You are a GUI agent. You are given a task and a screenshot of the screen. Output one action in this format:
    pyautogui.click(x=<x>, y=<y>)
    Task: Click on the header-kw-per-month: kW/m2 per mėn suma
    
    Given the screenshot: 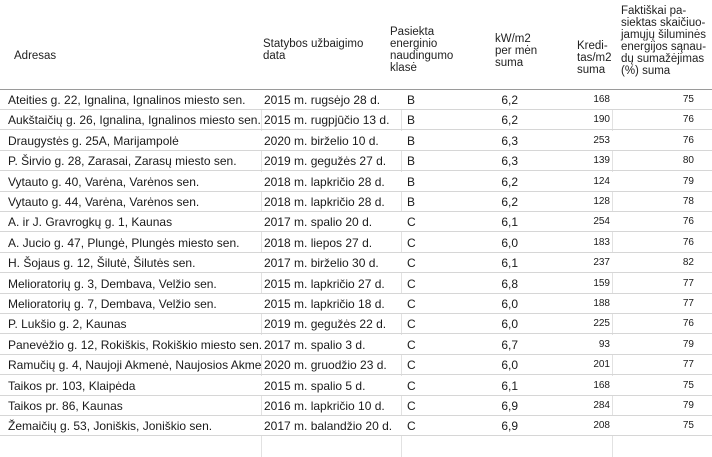 What is the action you would take?
    pyautogui.click(x=516, y=51)
    